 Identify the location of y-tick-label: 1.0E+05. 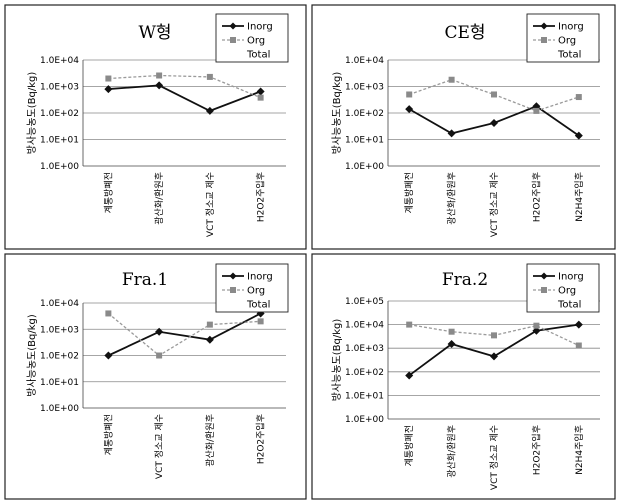
(364, 302).